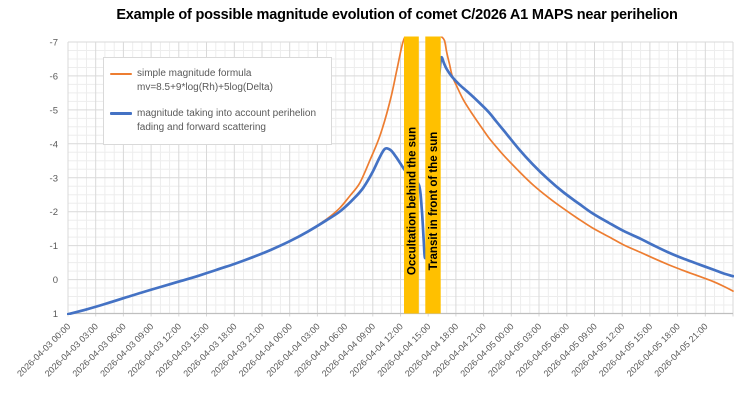 The height and width of the screenshot is (400, 738). What do you see at coordinates (121, 114) in the screenshot?
I see `legend-line-blue-icon` at bounding box center [121, 114].